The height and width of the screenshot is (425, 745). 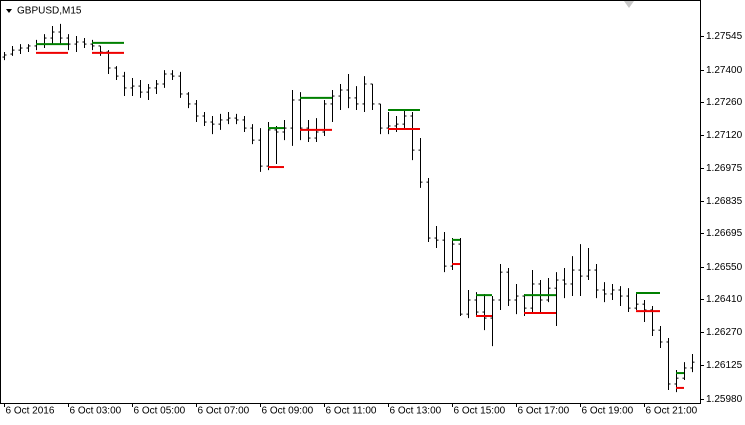 What do you see at coordinates (724, 135) in the screenshot?
I see `y-tick-label: 1.27120` at bounding box center [724, 135].